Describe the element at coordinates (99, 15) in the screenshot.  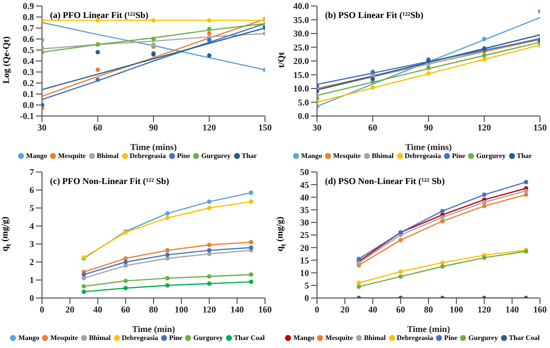
I see `chart-title: (a) PFO Linear Fit (¹²²Sb)` at that location.